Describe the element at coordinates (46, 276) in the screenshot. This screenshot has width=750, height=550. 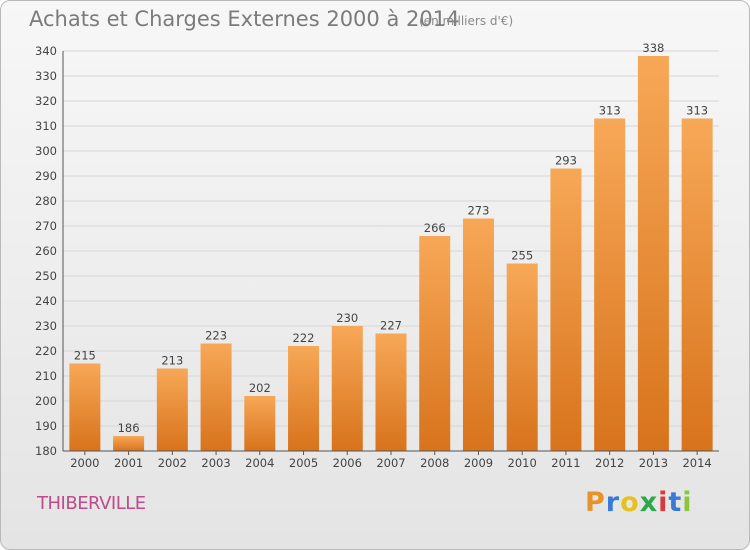
I see `y-tick-label: 250` at that location.